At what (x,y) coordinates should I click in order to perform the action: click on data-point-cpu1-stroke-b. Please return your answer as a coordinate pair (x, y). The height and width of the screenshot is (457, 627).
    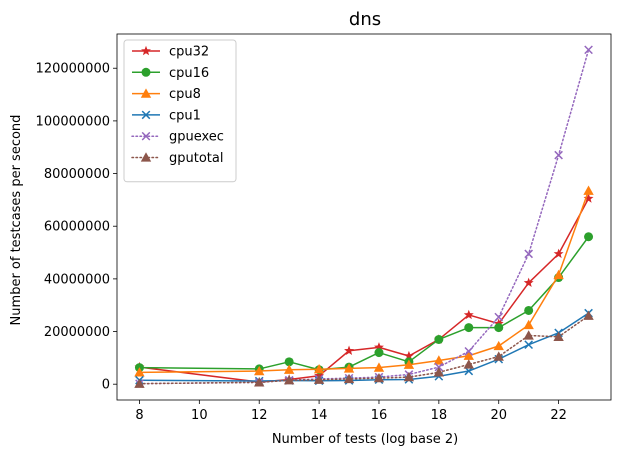
    Looking at the image, I should click on (528, 345).